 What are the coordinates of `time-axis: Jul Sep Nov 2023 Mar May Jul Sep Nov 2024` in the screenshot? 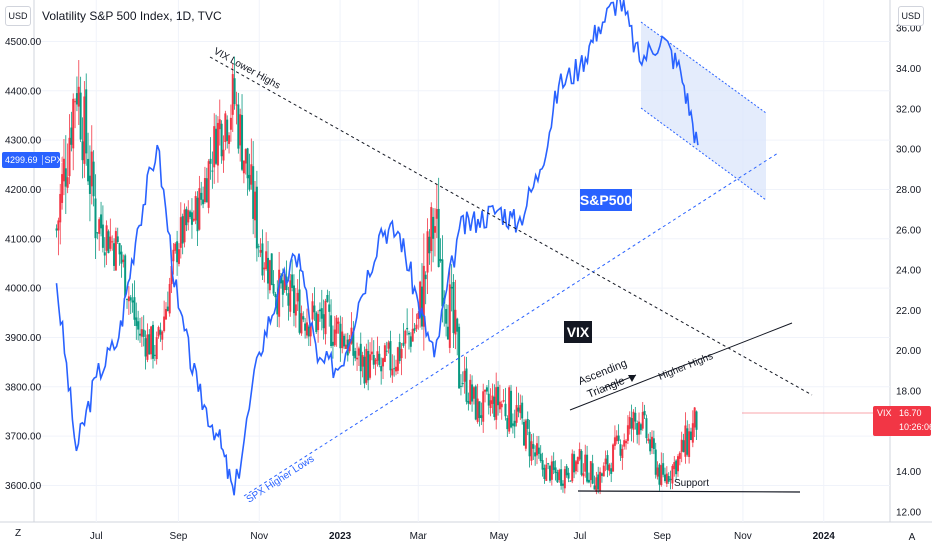 It's located at (462, 536).